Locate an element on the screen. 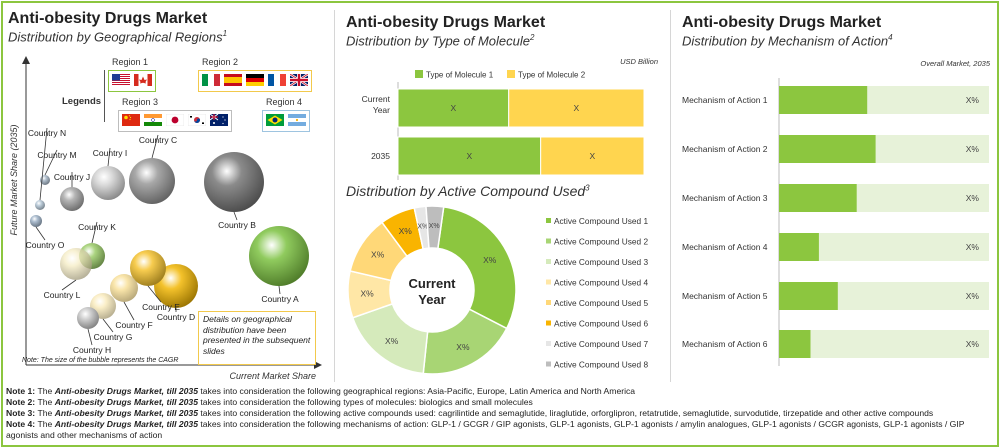  bubble-label: Country I is located at coordinates (110, 153).